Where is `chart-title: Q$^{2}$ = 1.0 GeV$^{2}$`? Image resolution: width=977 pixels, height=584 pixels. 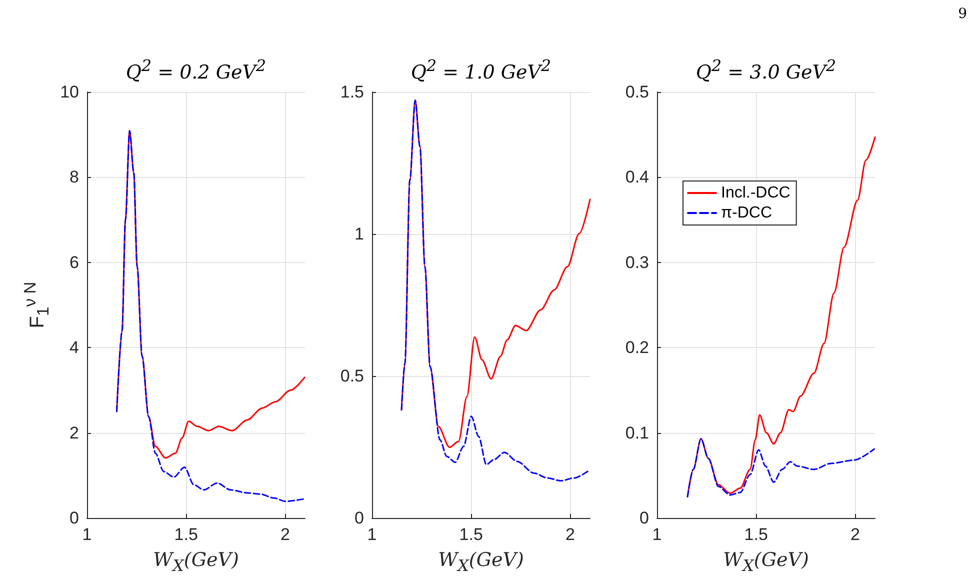 chart-title: Q$^{2}$ = 1.0 GeV$^{2}$ is located at coordinates (481, 70).